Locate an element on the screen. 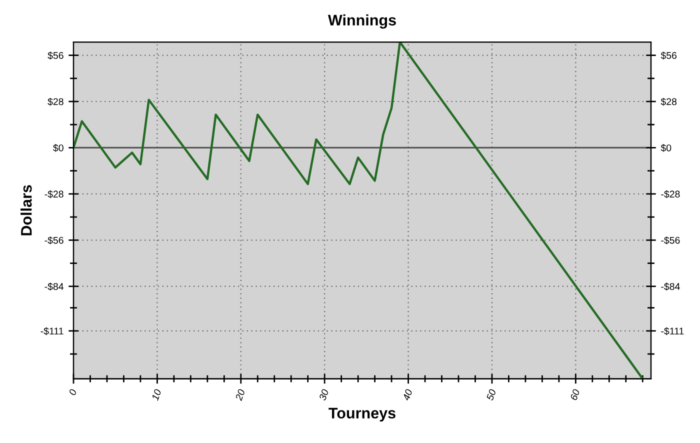 The height and width of the screenshot is (443, 700). y-tick-label: -$28 is located at coordinates (54, 194).